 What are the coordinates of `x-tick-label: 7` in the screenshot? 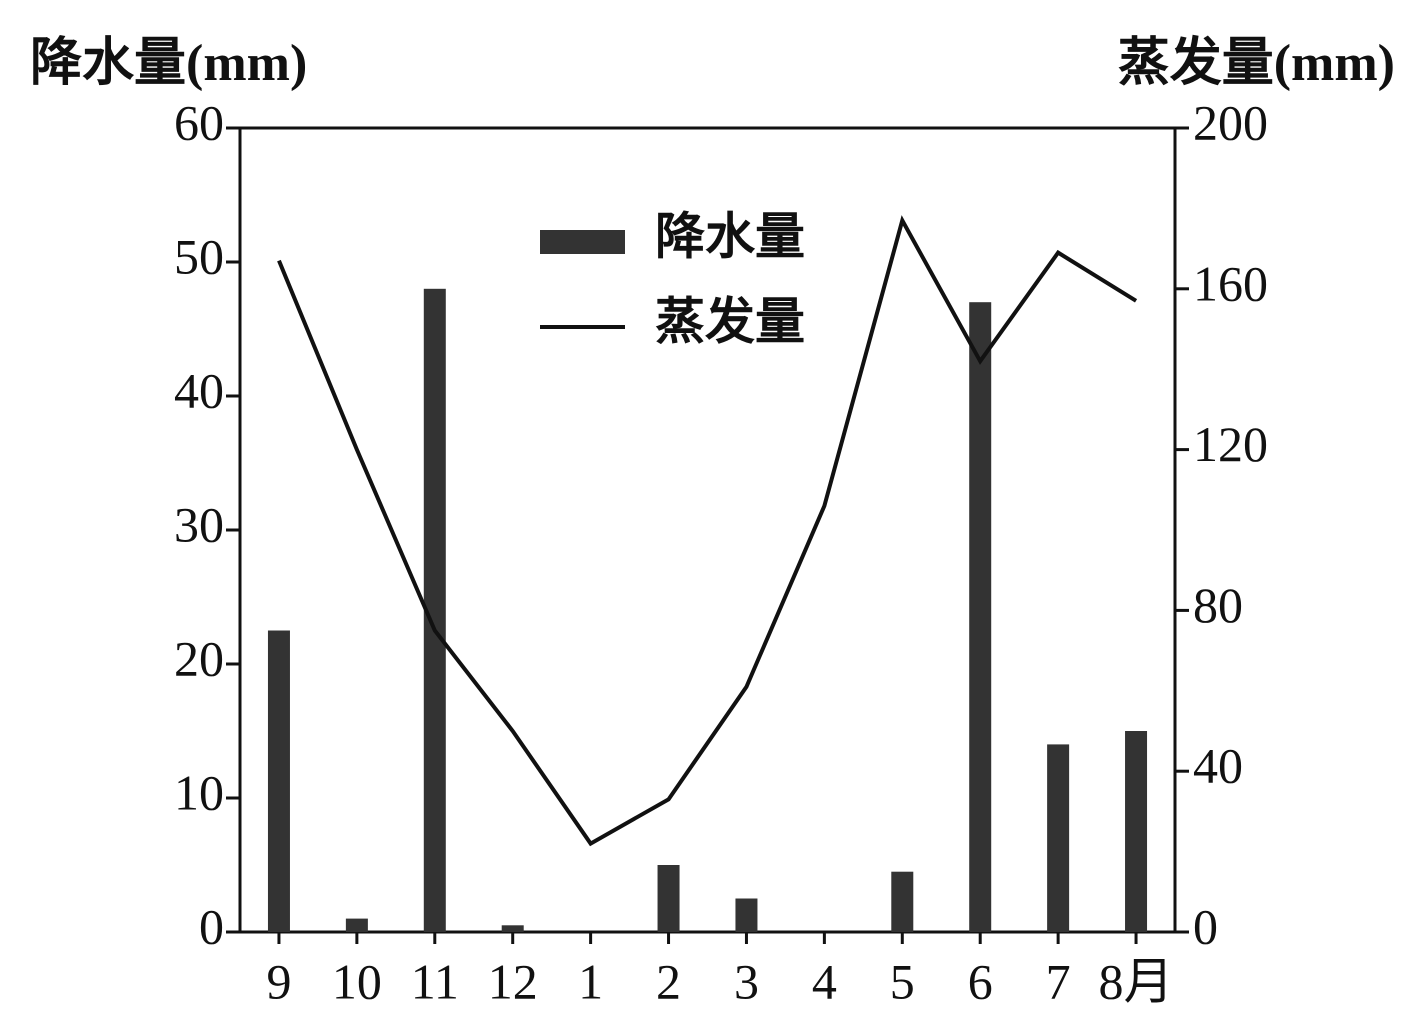 It's located at (1058, 981).